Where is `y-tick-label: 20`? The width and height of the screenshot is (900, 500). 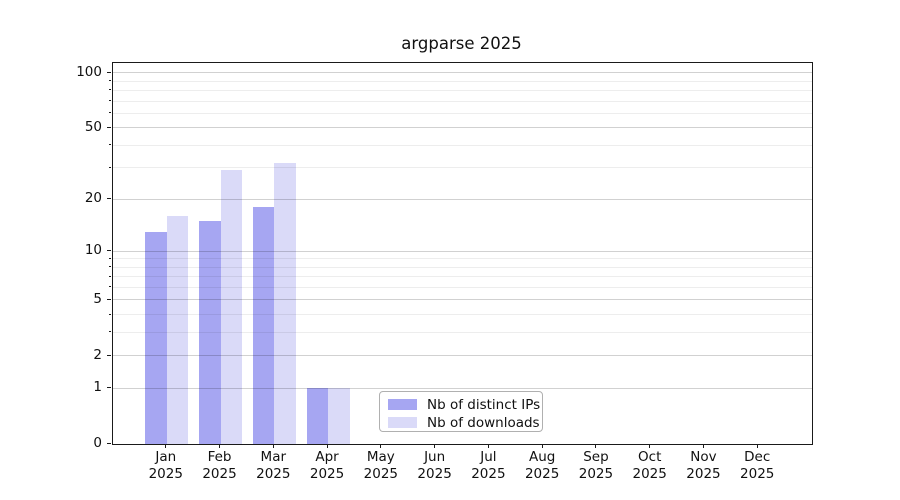
y-tick-label: 20 is located at coordinates (93, 198).